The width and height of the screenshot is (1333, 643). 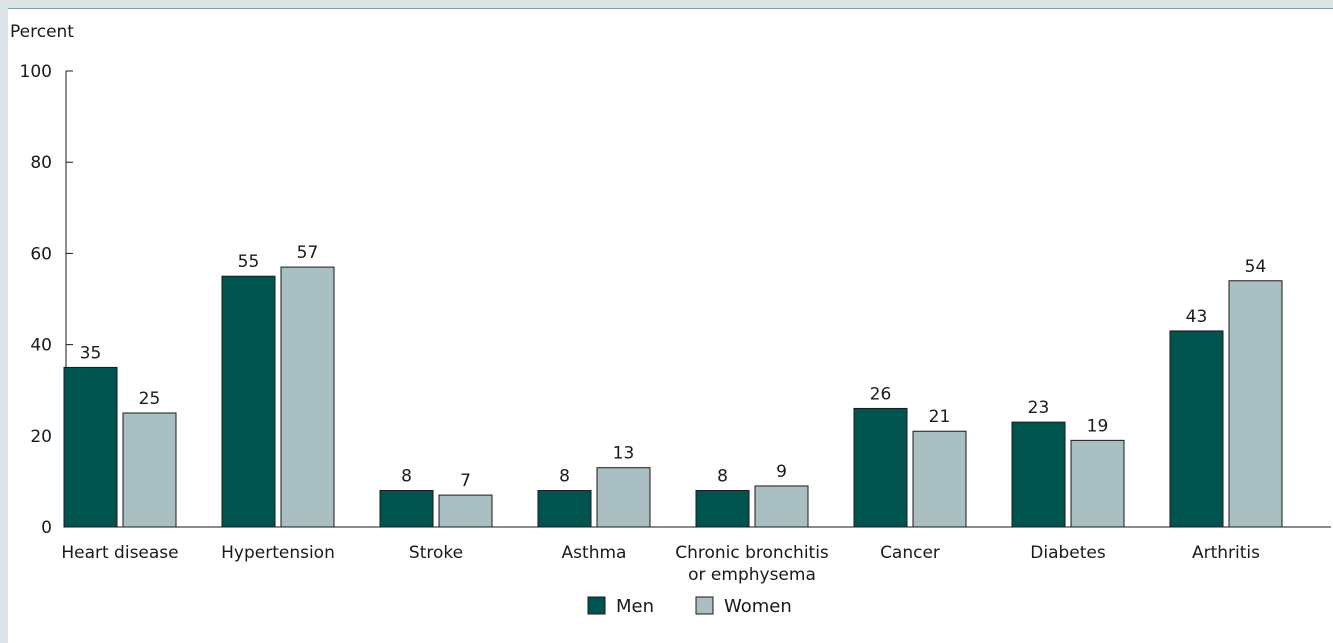 I want to click on data-label: 25, so click(x=150, y=399).